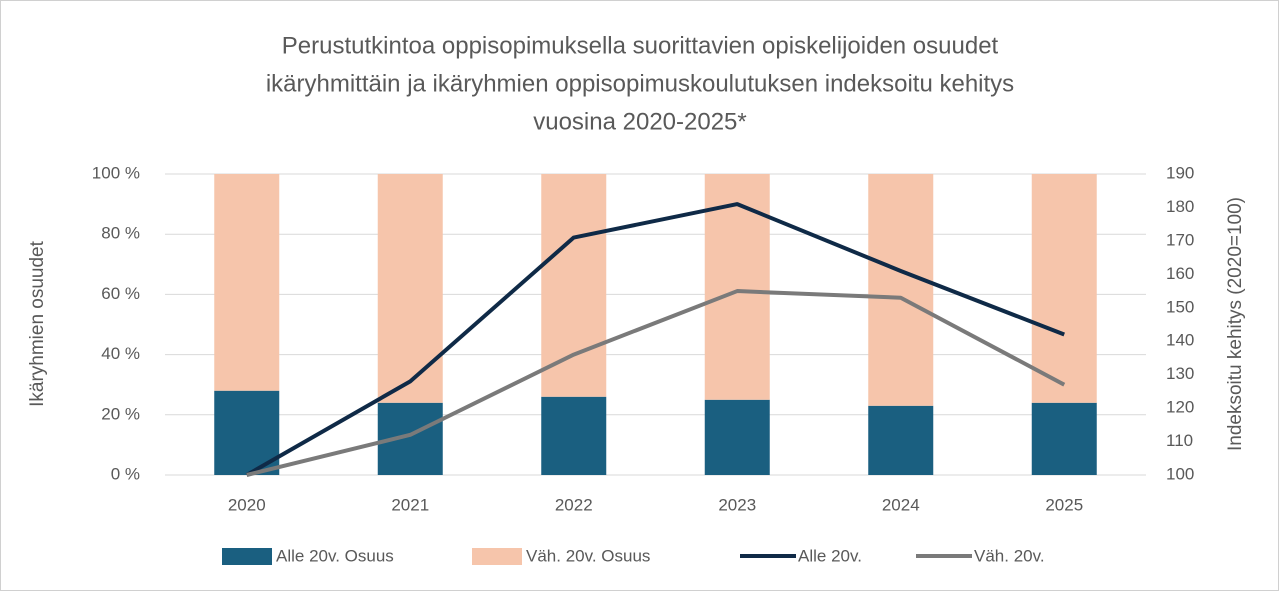 This screenshot has height=593, width=1281. Describe the element at coordinates (1180, 206) in the screenshot. I see `y2-tick-label: 180` at that location.